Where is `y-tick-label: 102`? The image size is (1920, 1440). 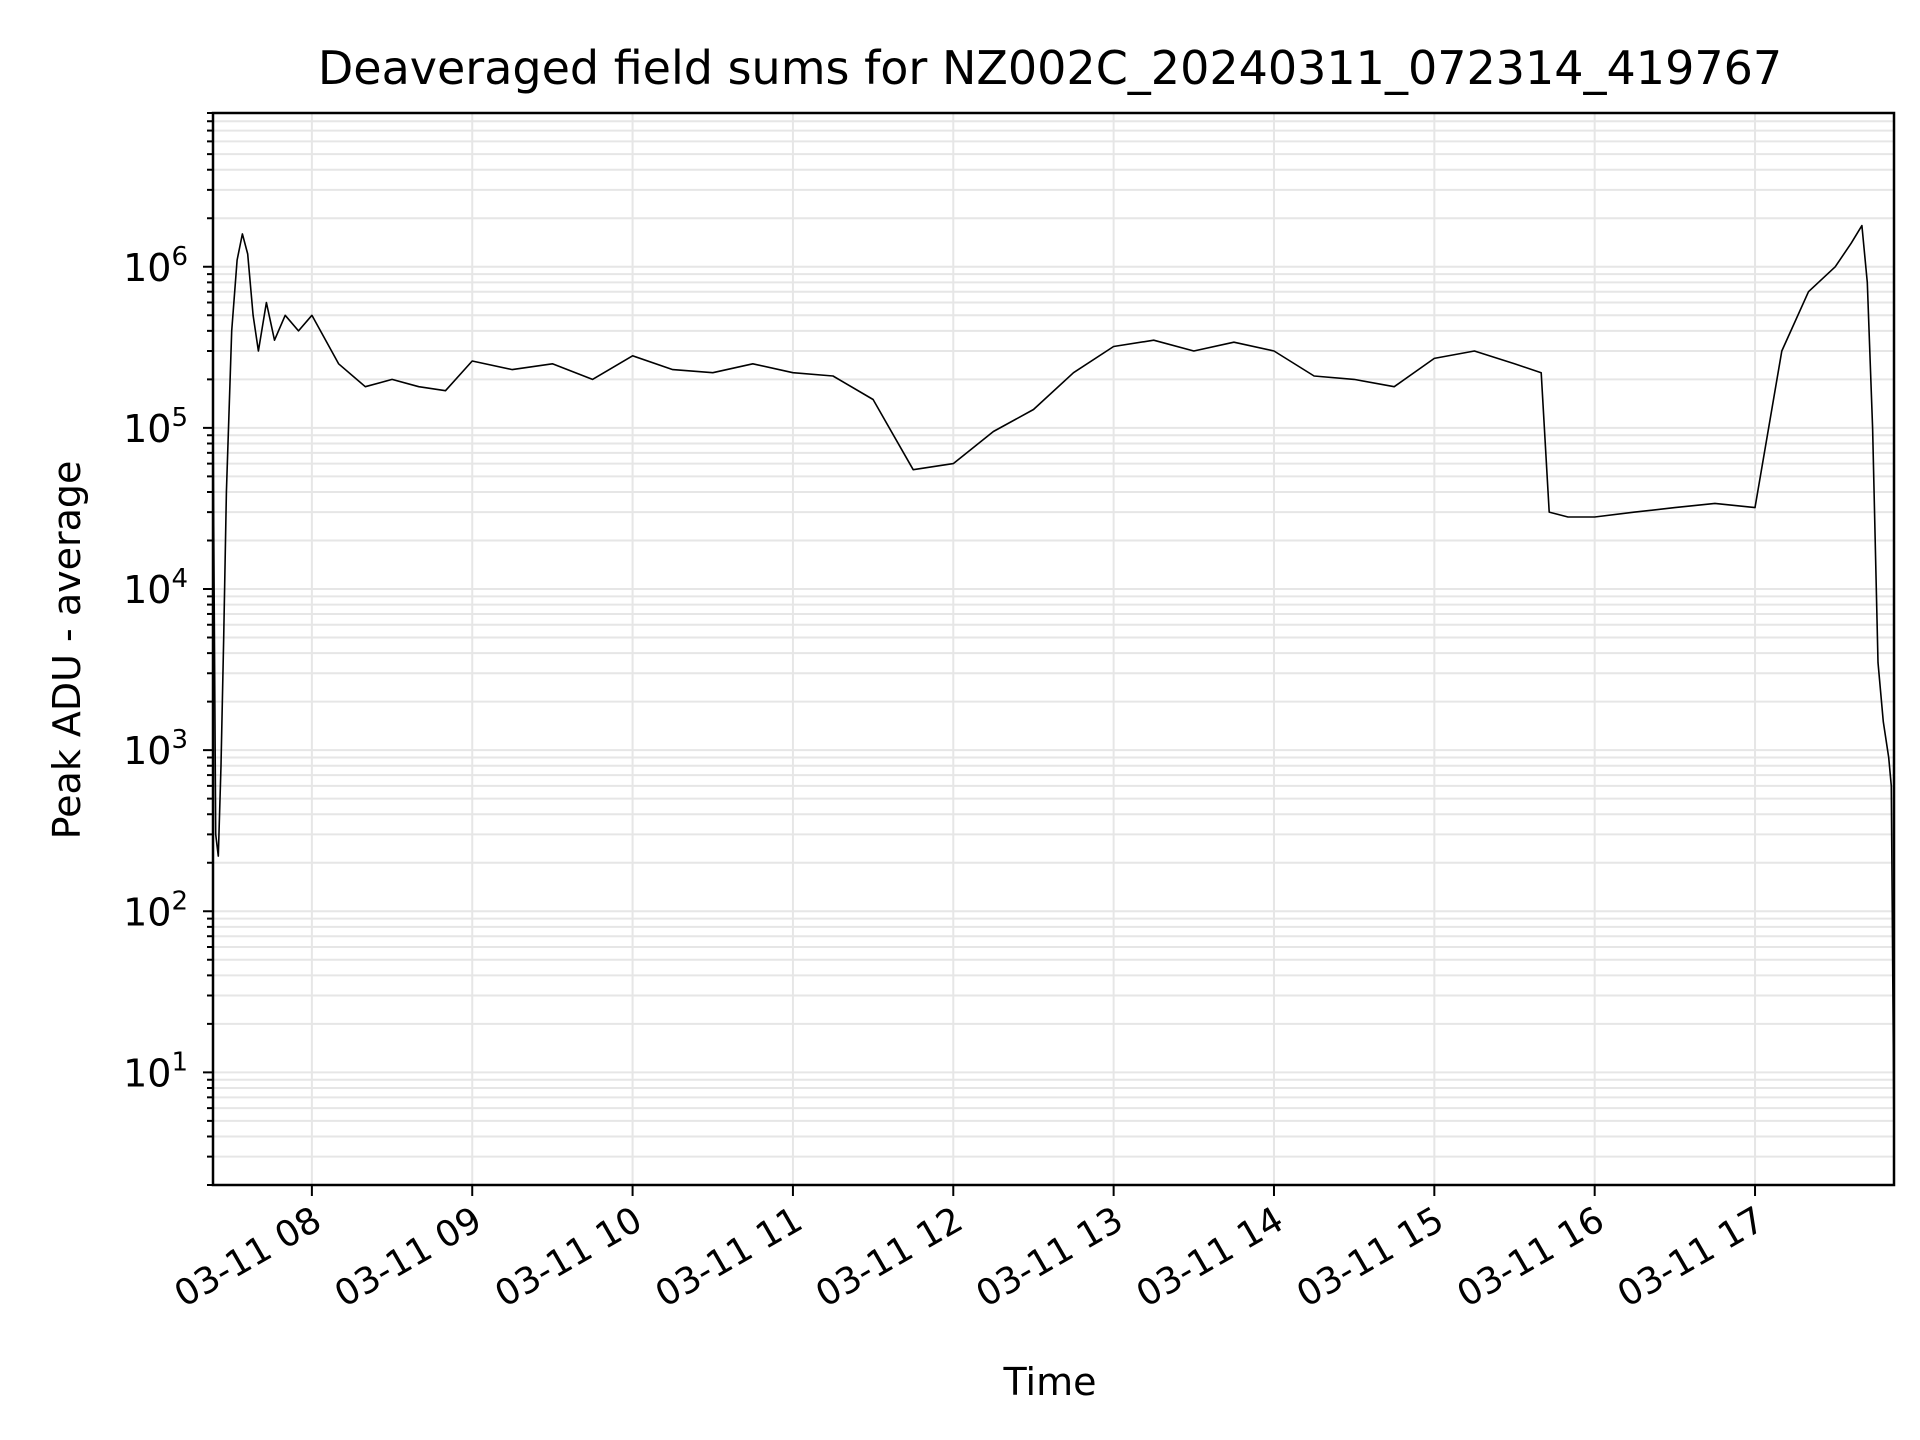 y-tick-label: 102 is located at coordinates (155, 910).